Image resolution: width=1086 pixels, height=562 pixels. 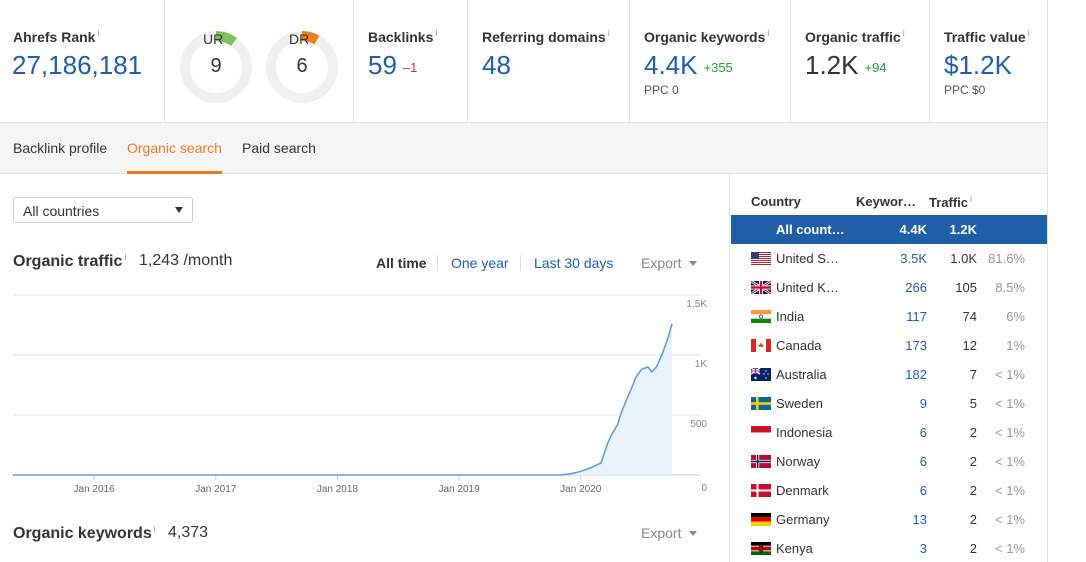 What do you see at coordinates (84, 533) in the screenshot?
I see `organic-keywords-title: Organic keywords i` at bounding box center [84, 533].